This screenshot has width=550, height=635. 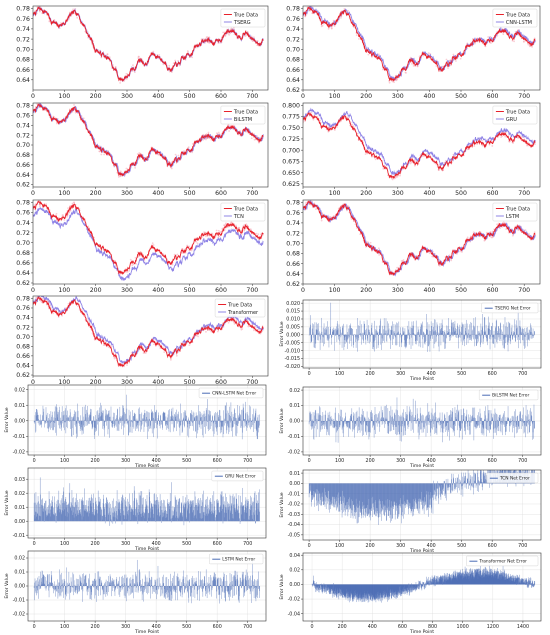 I want to click on legend-entry: True Data, so click(x=517, y=209).